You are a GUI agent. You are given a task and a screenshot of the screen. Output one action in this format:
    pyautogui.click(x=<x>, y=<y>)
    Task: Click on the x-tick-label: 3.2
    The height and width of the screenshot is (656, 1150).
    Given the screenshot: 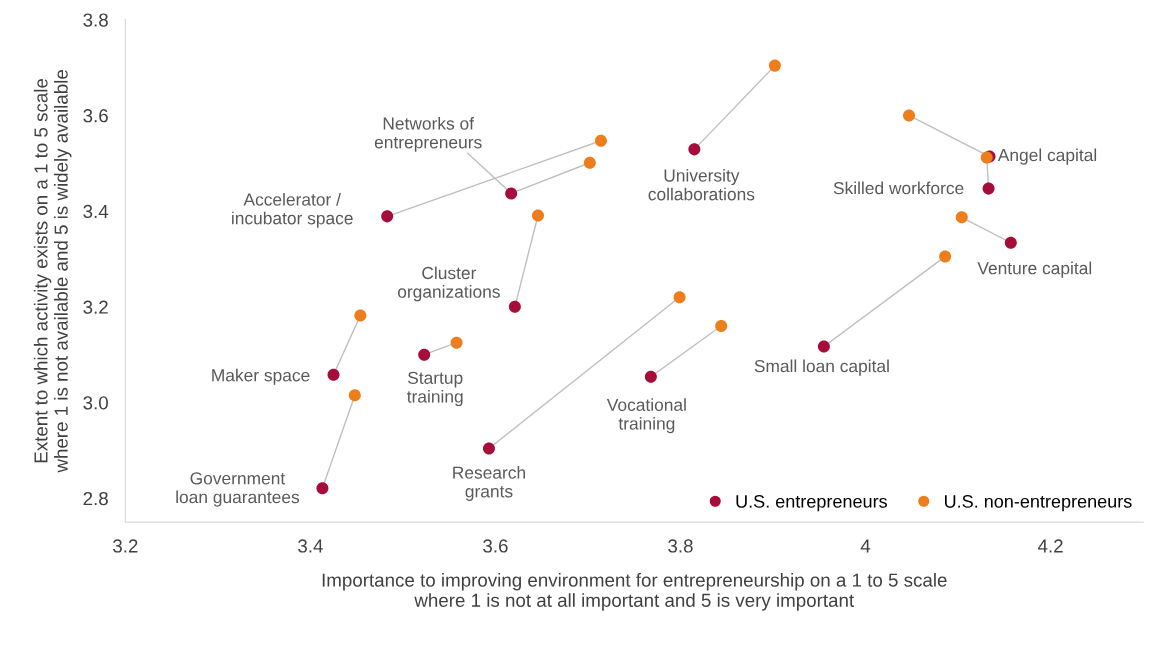 What is the action you would take?
    pyautogui.click(x=125, y=546)
    